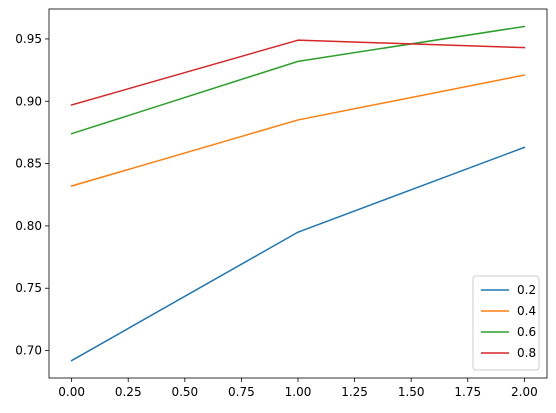  What do you see at coordinates (28, 164) in the screenshot?
I see `y-tick-label: 0.85` at bounding box center [28, 164].